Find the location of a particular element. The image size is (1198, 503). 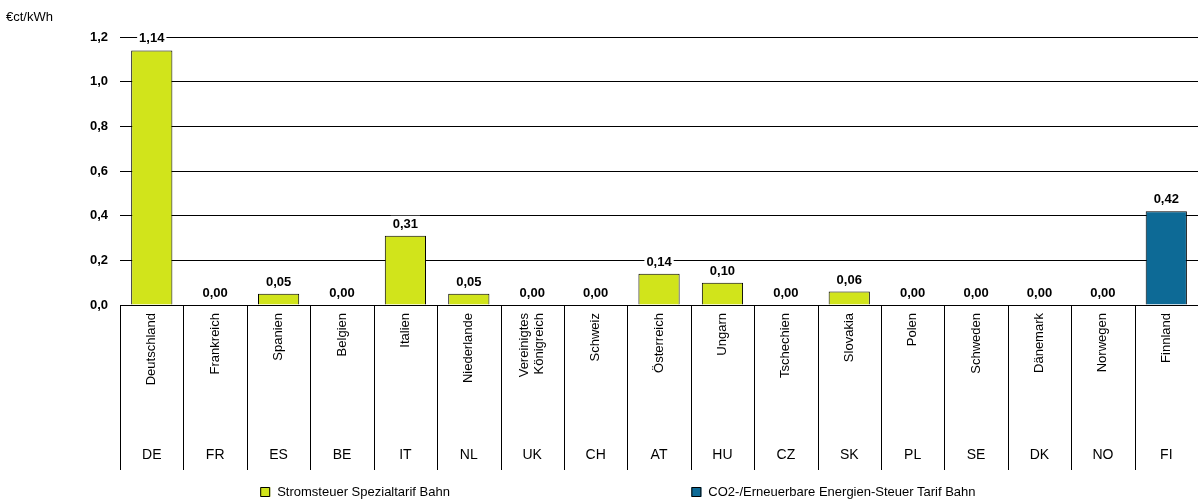

x-tick-label: Vereinigtes Königreich is located at coordinates (531, 345).